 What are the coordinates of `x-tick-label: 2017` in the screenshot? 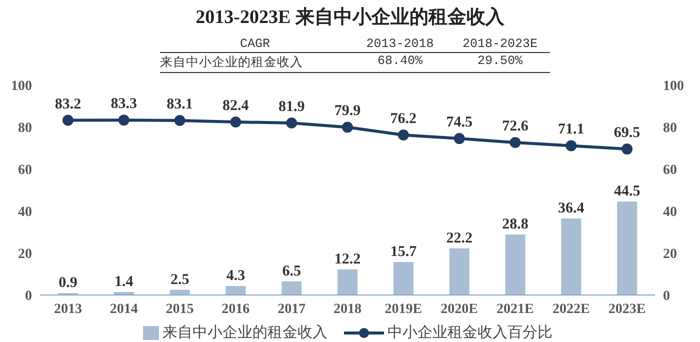 It's located at (292, 309).